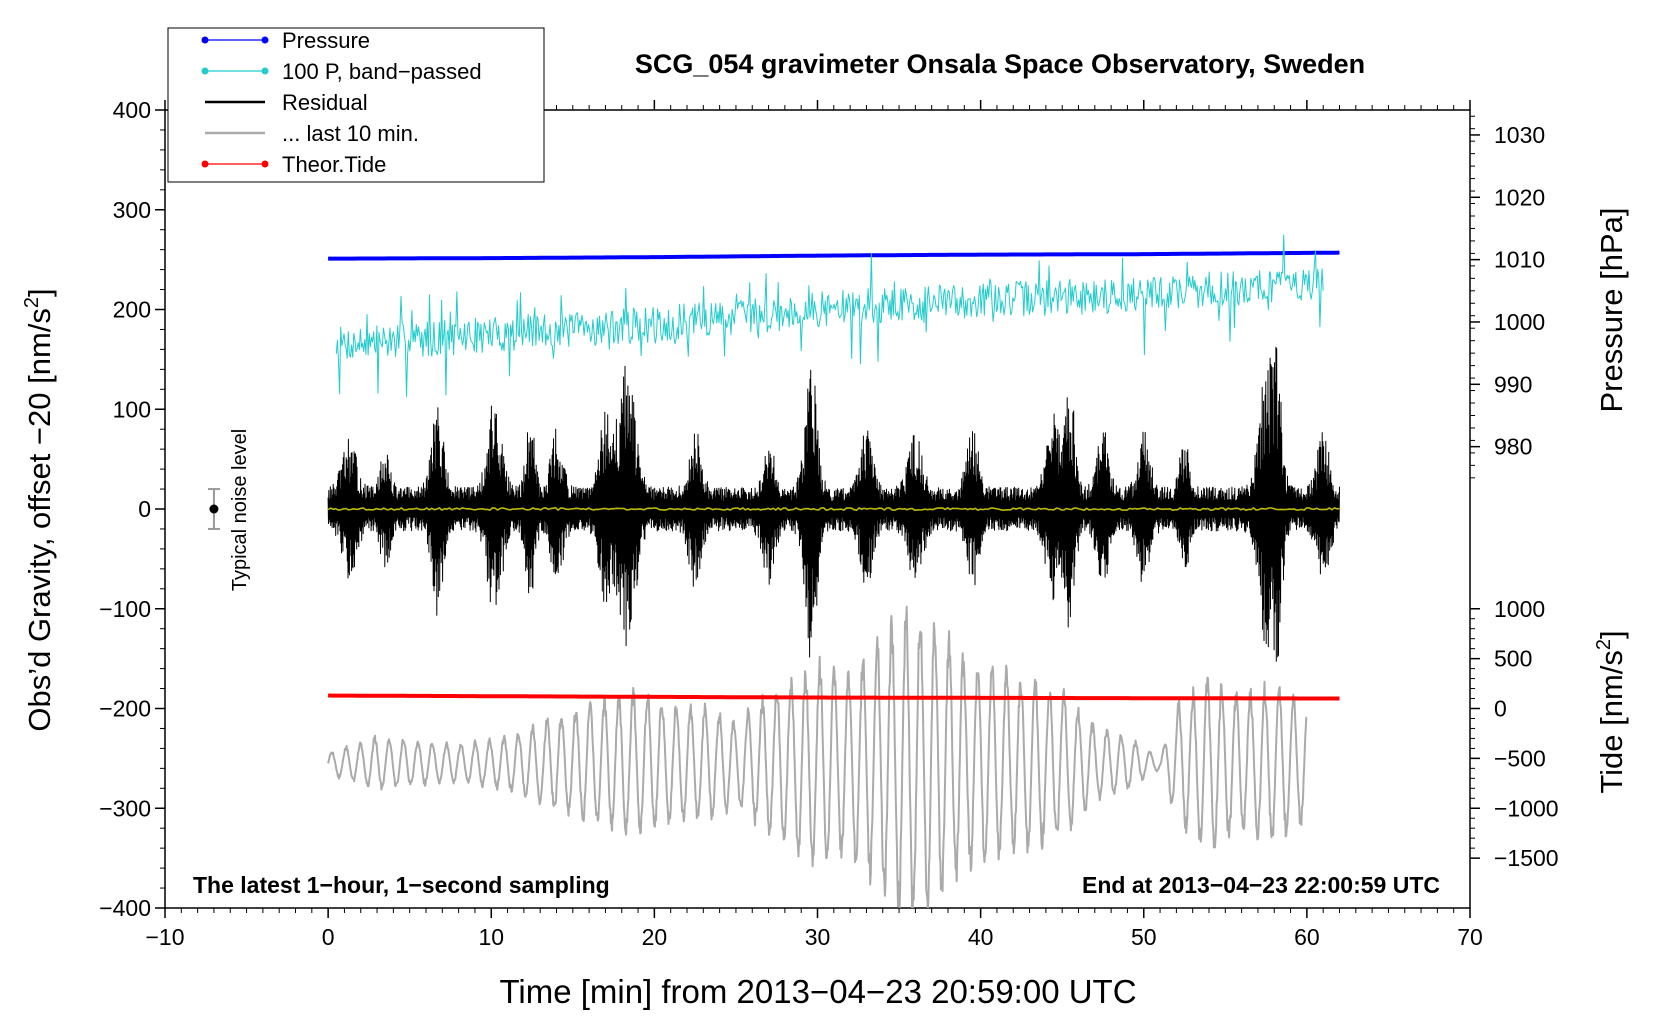  Describe the element at coordinates (491, 937) in the screenshot. I see `x-tick-label: 10` at that location.